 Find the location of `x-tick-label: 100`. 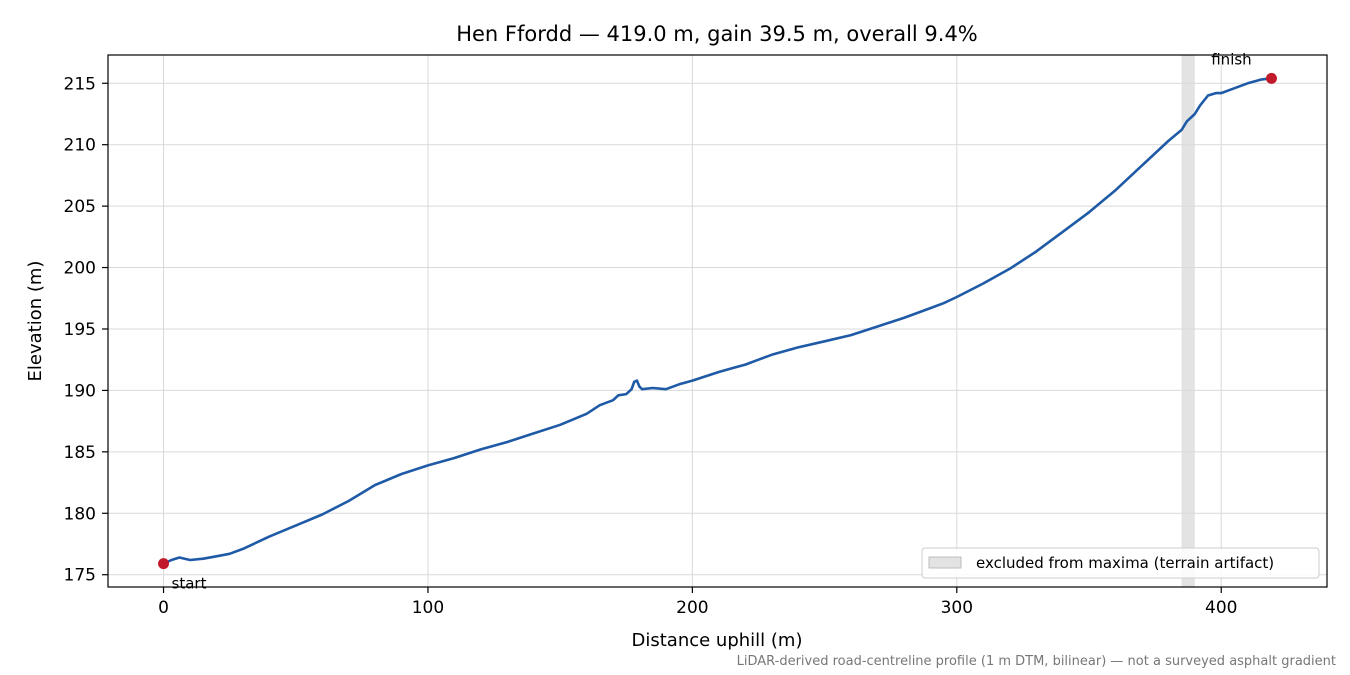

x-tick-label: 100 is located at coordinates (428, 608).